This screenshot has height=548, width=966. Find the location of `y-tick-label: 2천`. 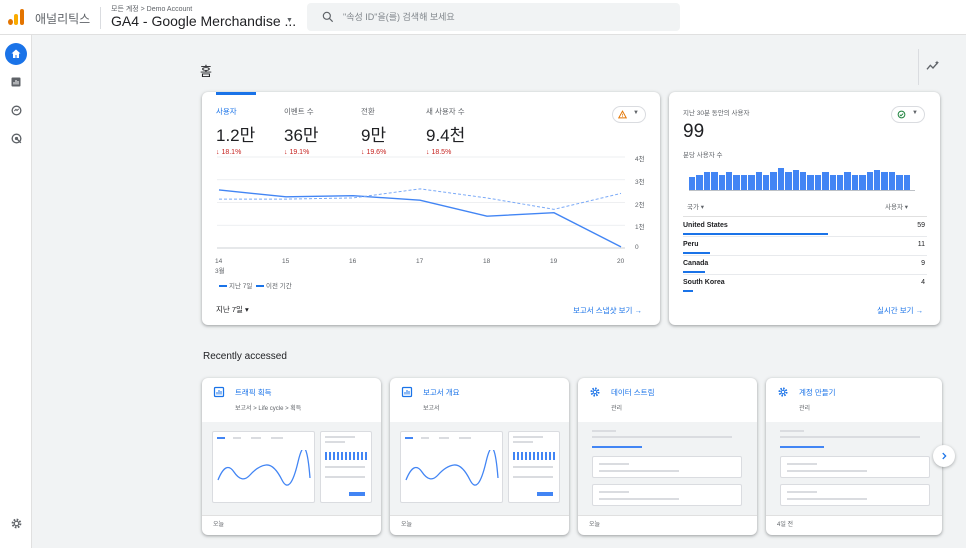

y-tick-label: 2천 is located at coordinates (640, 205).